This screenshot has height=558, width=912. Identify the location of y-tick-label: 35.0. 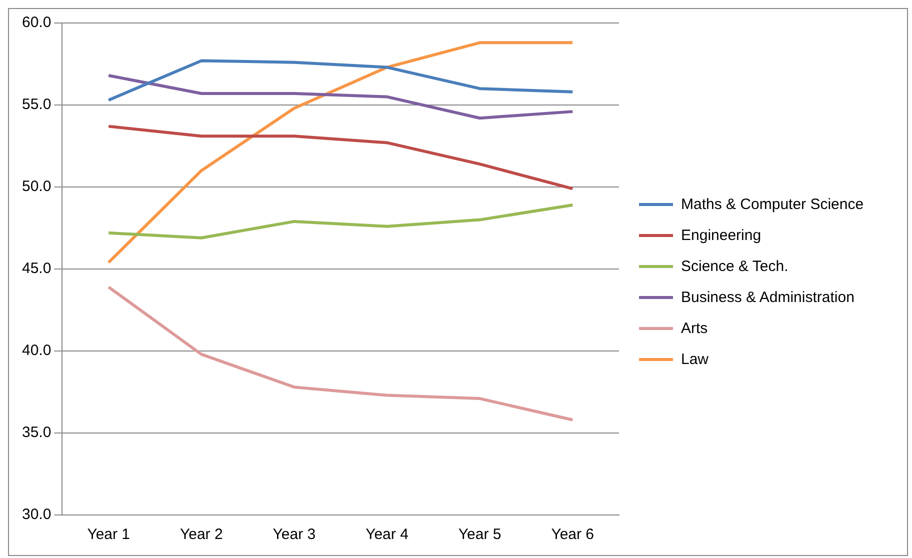
(37, 433).